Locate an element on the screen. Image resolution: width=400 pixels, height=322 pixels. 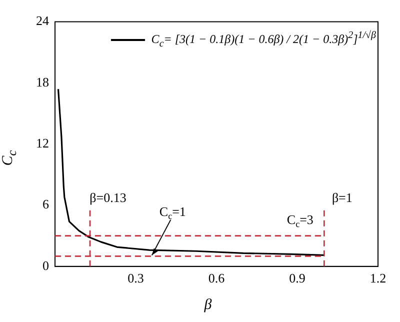
x-tick-label: 0.6 is located at coordinates (217, 278).